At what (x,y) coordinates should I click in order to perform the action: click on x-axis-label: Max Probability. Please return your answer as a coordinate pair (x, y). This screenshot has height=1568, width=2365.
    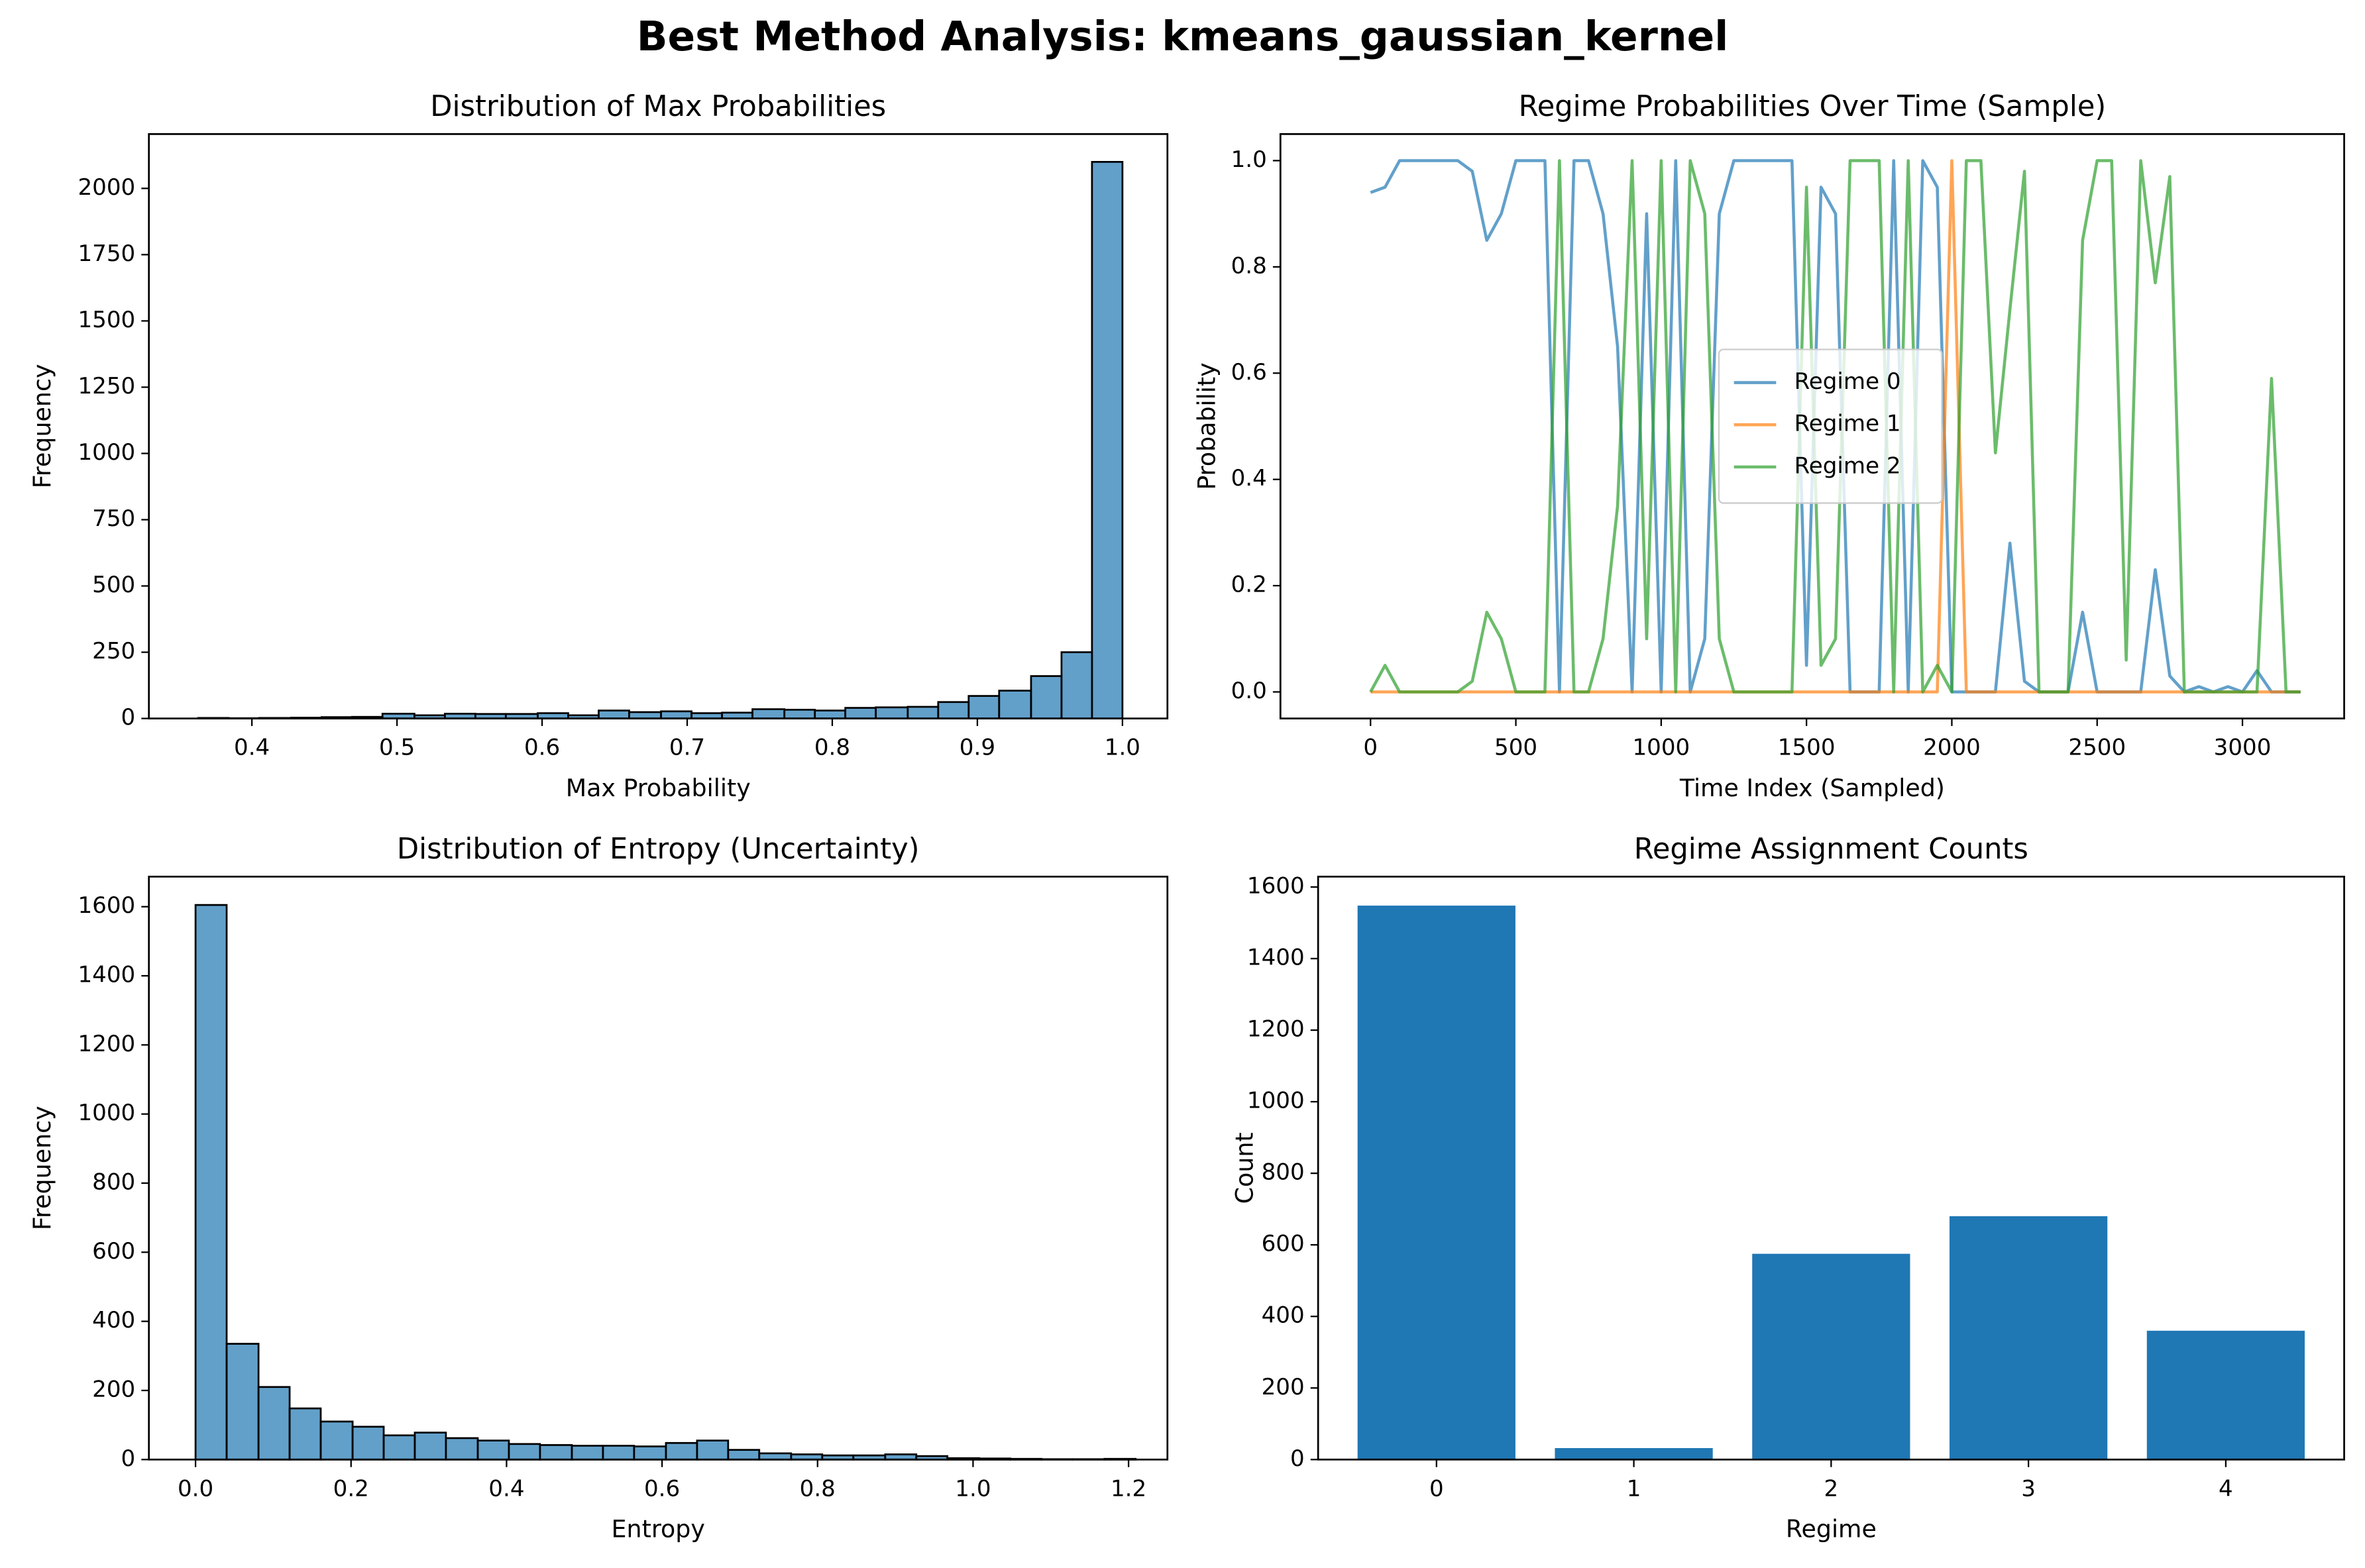
    Looking at the image, I should click on (658, 788).